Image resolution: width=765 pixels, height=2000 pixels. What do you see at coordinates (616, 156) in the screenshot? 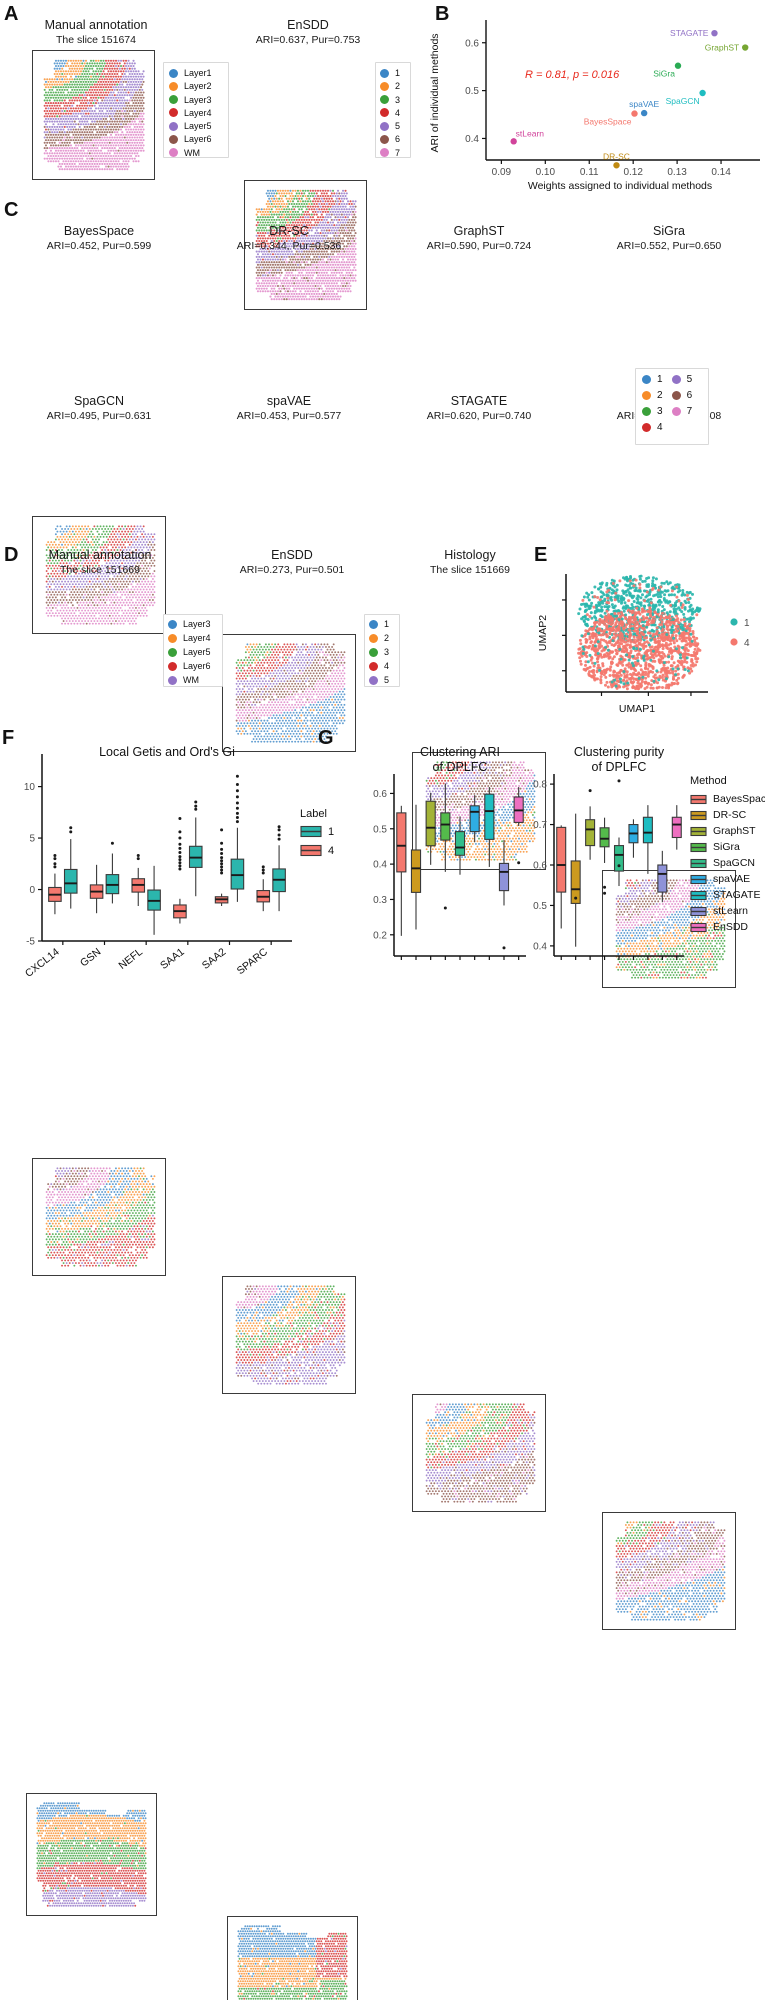
I see `panel-b-point-label: DR-SC` at bounding box center [616, 156].